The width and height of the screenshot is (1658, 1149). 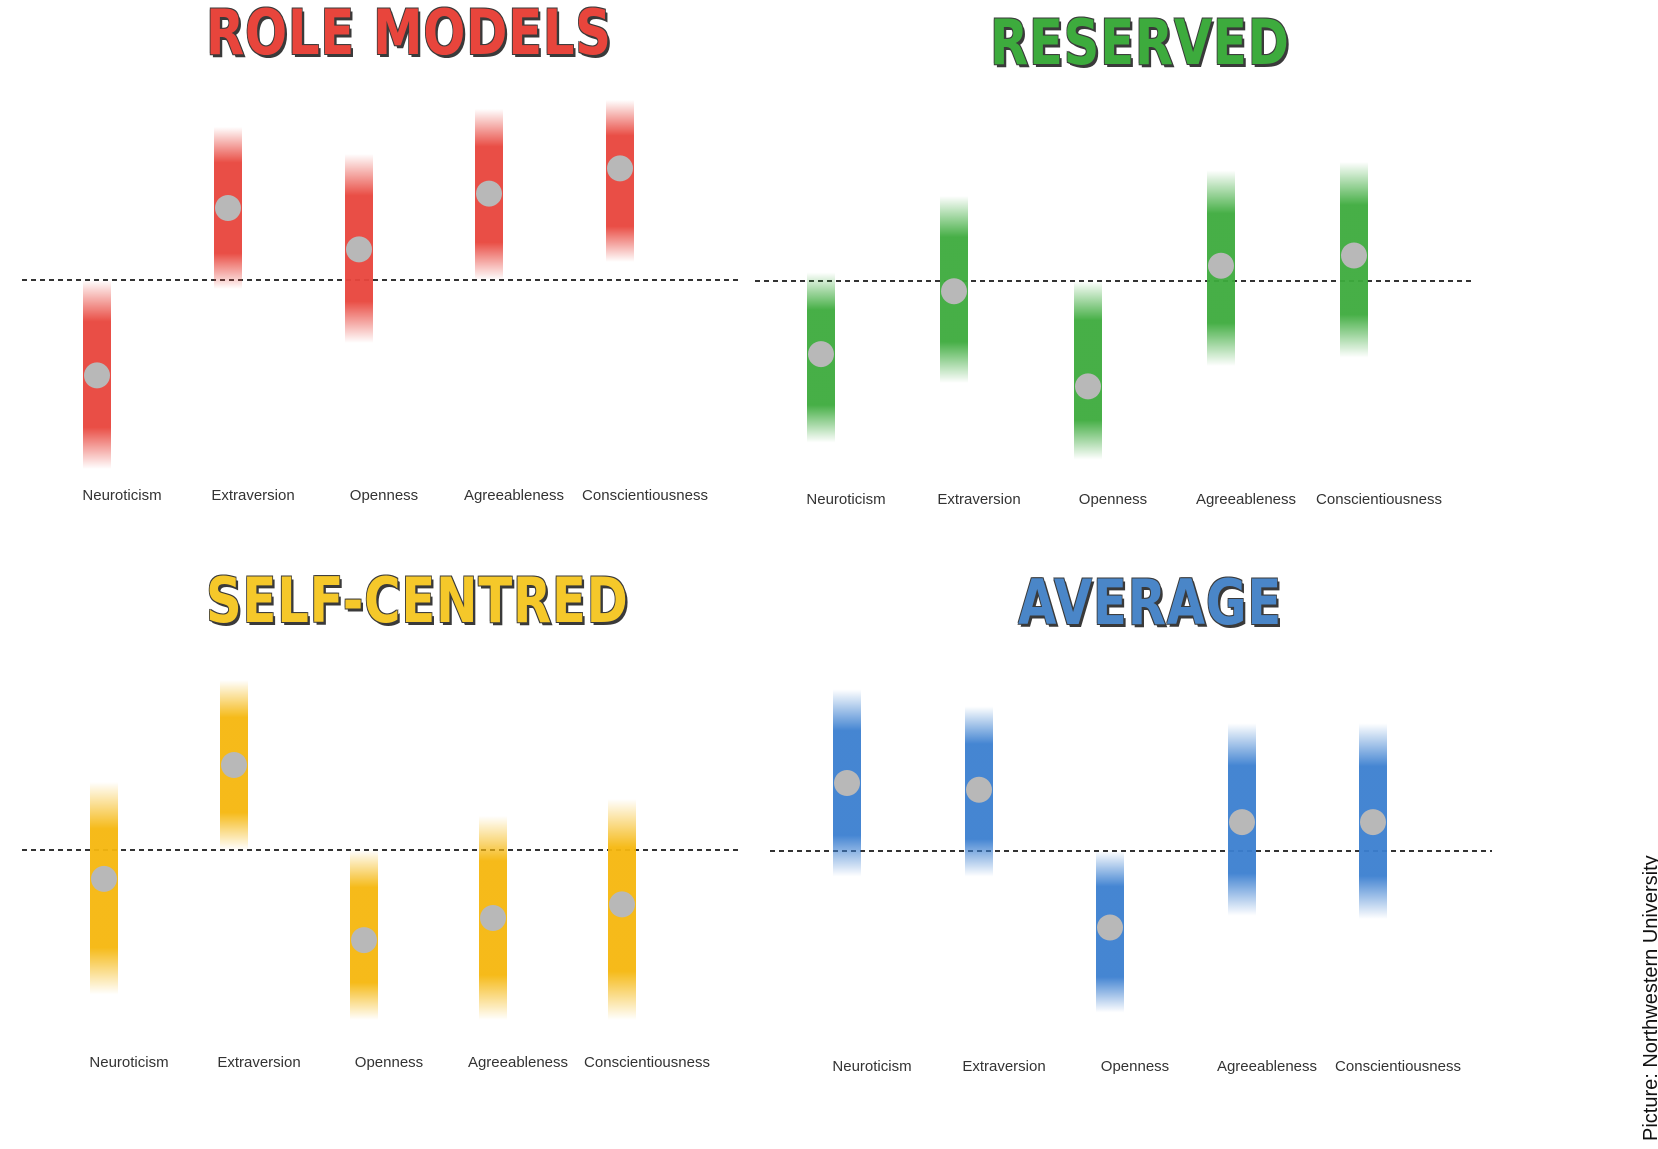 I want to click on chart-title: RESERVED, so click(x=1140, y=42).